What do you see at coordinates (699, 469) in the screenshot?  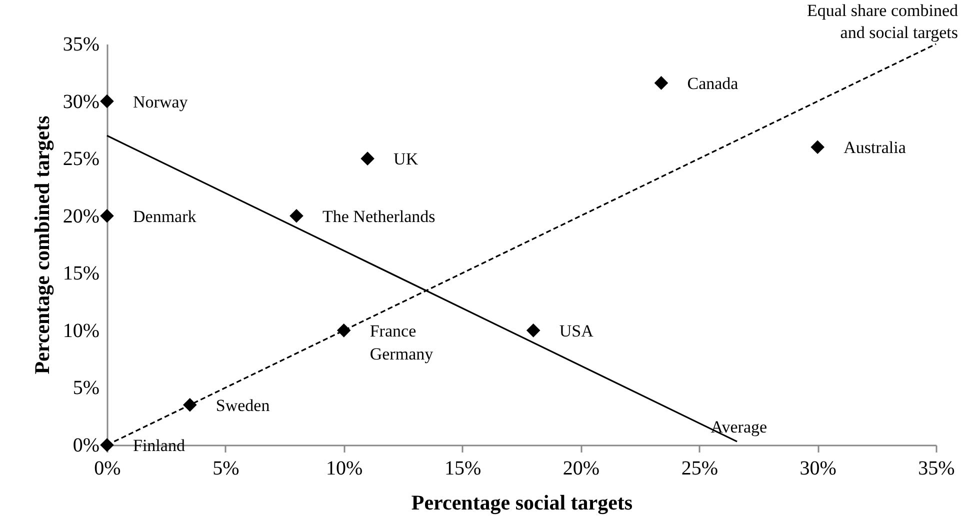 I see `x-tick-label: 25%` at bounding box center [699, 469].